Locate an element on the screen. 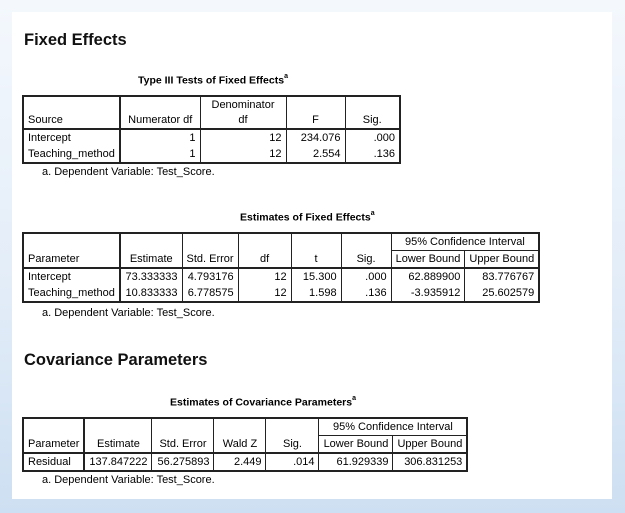 The width and height of the screenshot is (625, 513). cell-lower-bound: 61.929339 is located at coordinates (356, 462).